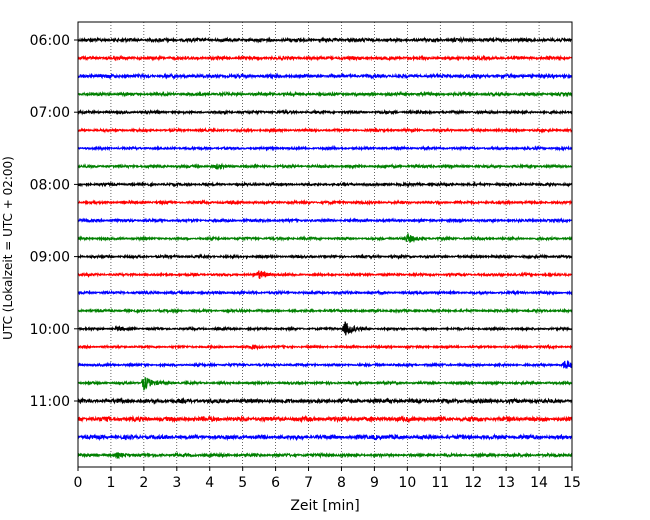 The image size is (650, 520). What do you see at coordinates (50, 258) in the screenshot?
I see `y-tick-label: 09:00` at bounding box center [50, 258].